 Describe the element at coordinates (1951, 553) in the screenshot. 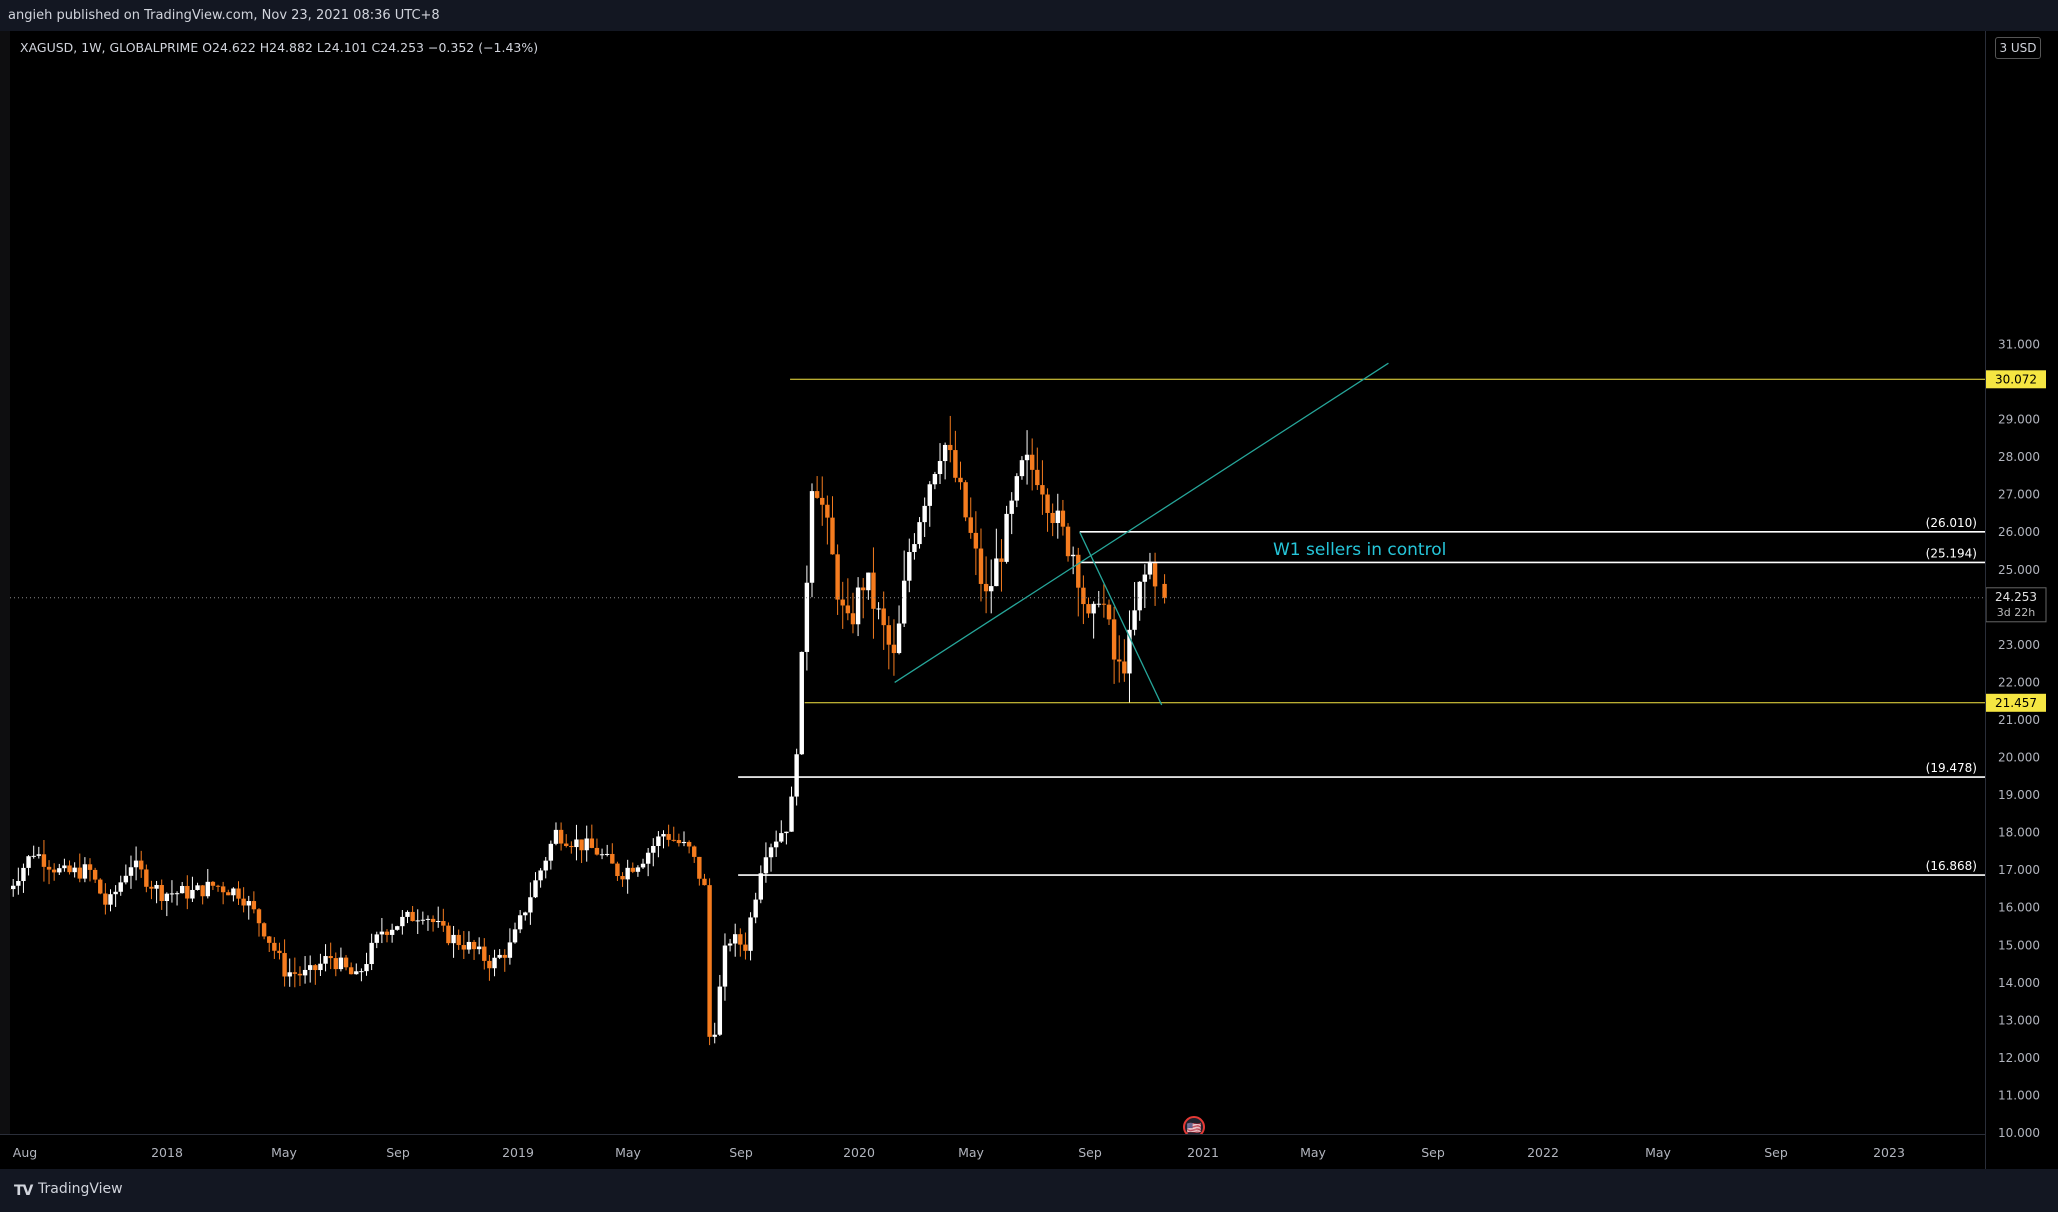

I see `level-label: (25.194)` at that location.